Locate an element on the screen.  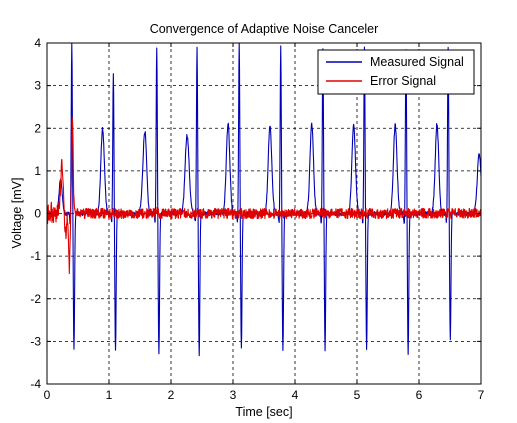
x-tick-label: 6 is located at coordinates (419, 395).